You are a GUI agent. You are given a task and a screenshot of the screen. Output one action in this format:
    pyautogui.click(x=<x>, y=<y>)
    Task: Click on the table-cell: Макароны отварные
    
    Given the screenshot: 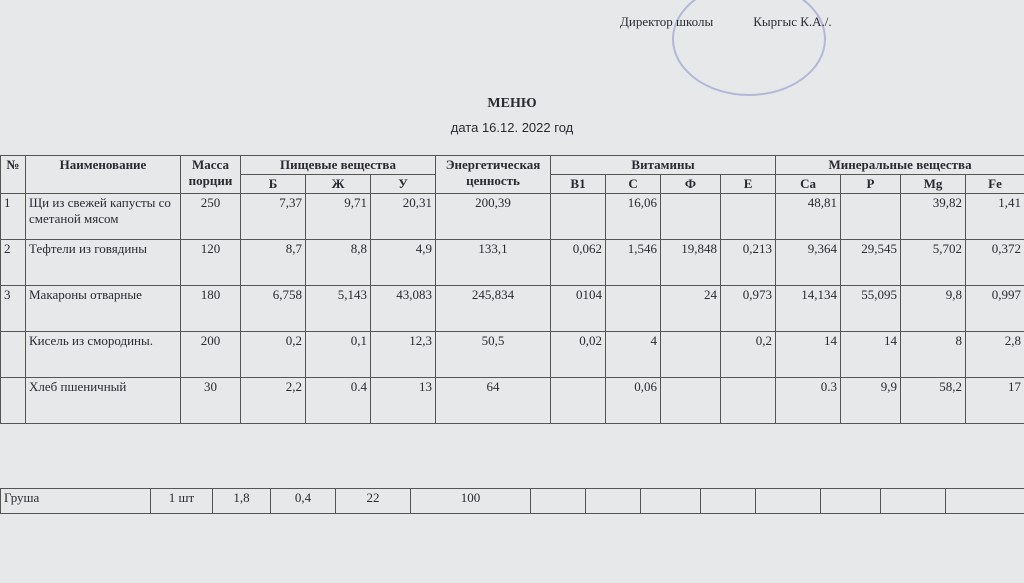 What is the action you would take?
    pyautogui.click(x=103, y=308)
    